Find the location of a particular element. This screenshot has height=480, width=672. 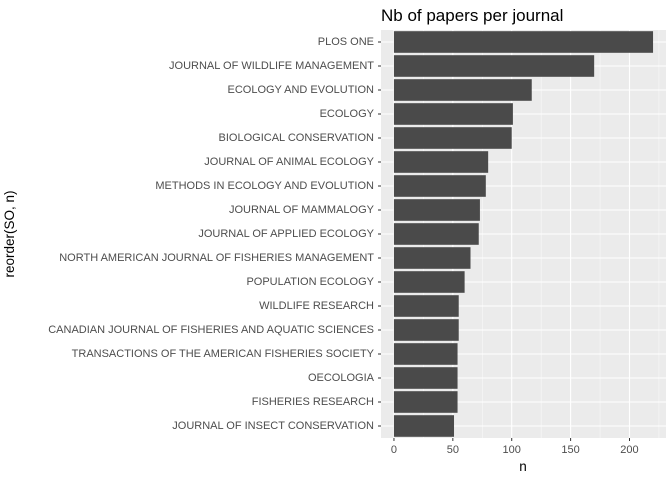

x-tick-label: 50 is located at coordinates (453, 450).